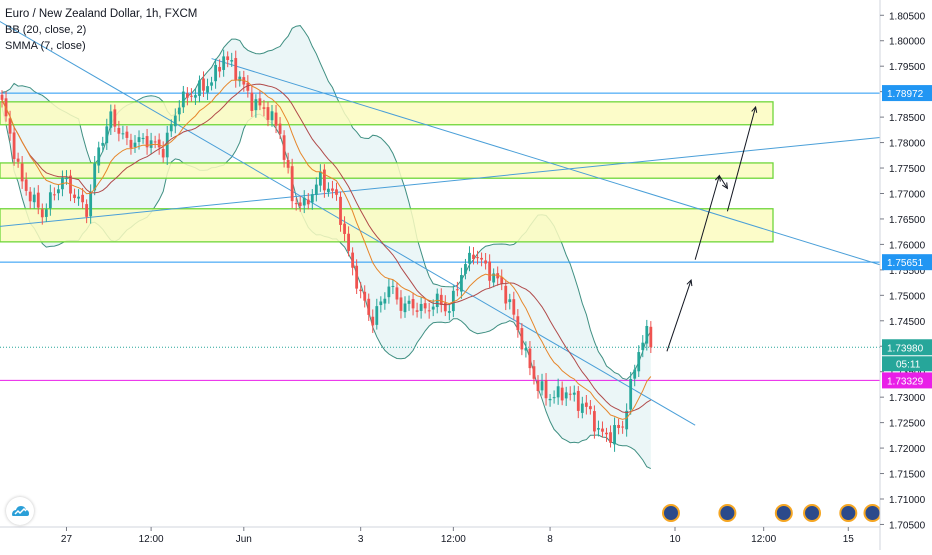 This screenshot has width=932, height=555. Describe the element at coordinates (45, 46) in the screenshot. I see `indicator-smma-label: SMMA (7, close)` at that location.